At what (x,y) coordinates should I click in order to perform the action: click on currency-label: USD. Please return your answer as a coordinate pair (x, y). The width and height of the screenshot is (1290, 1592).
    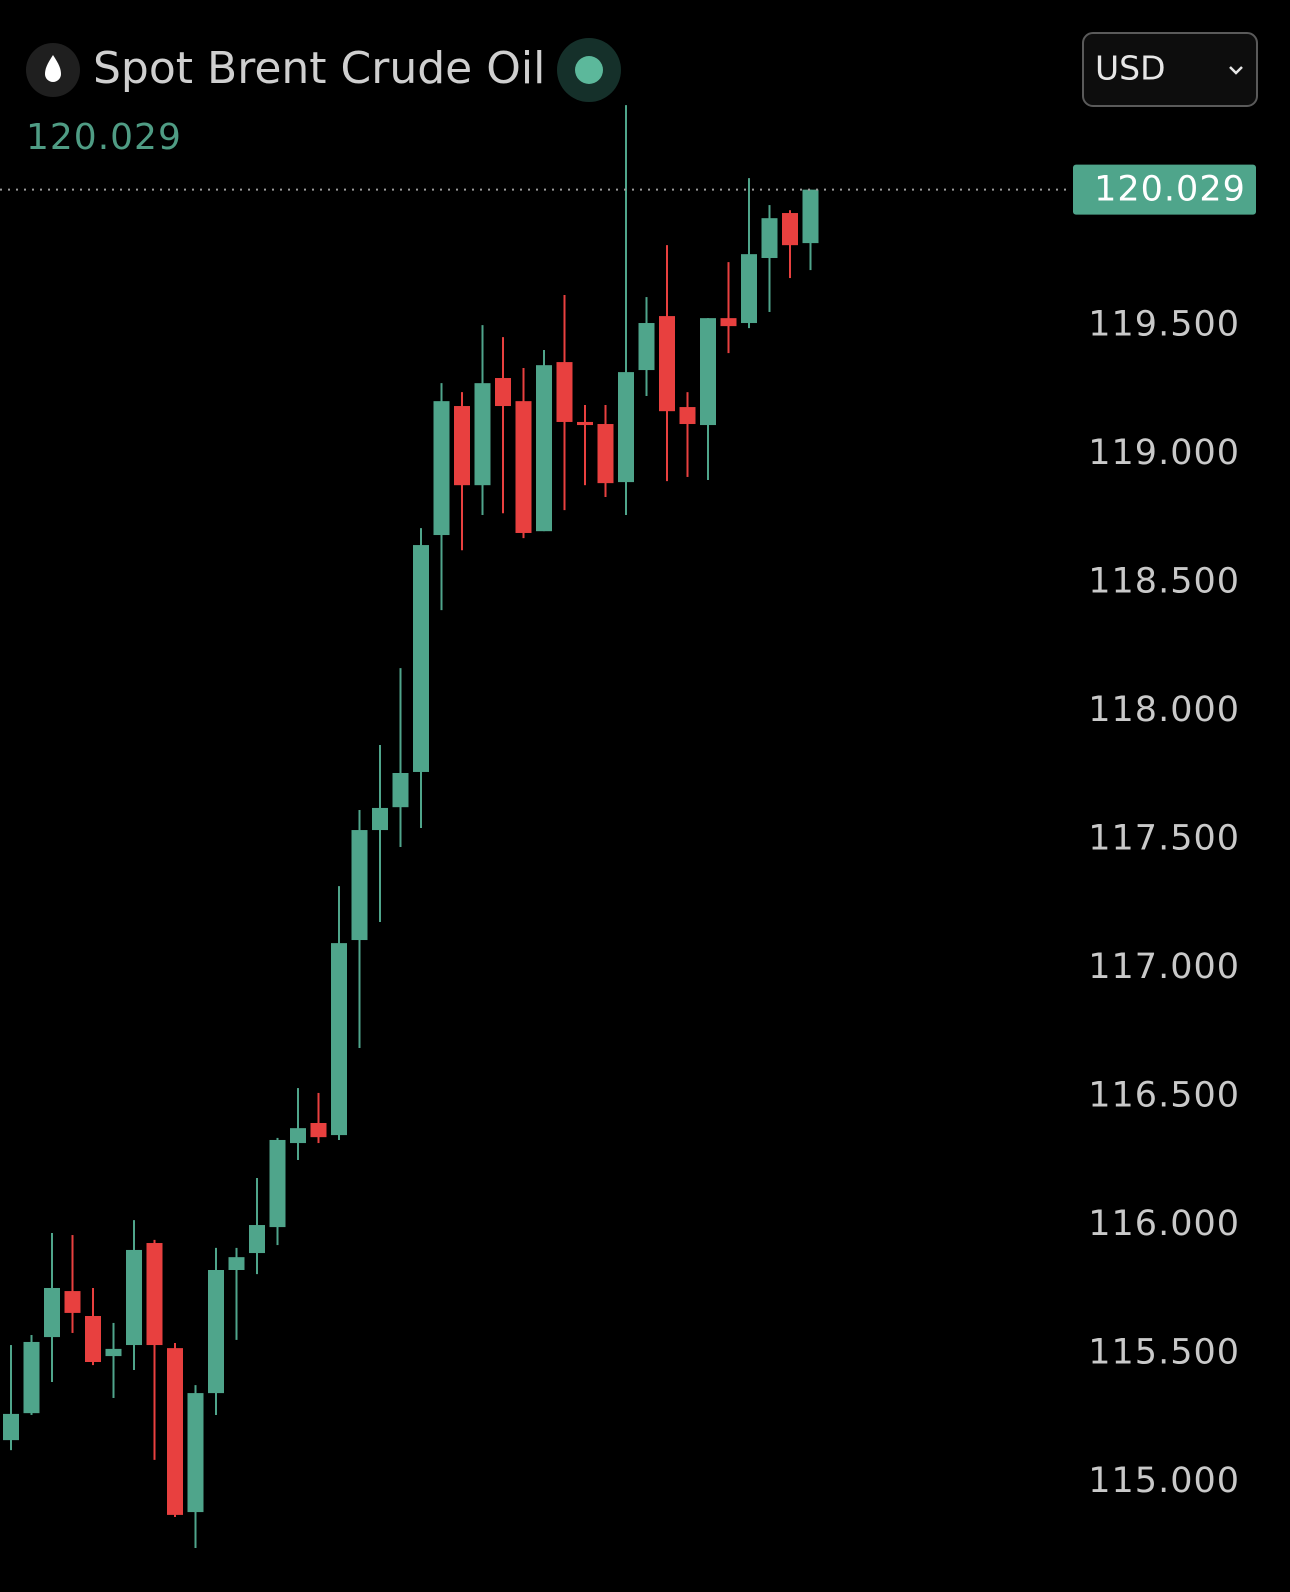
    Looking at the image, I should click on (1130, 68).